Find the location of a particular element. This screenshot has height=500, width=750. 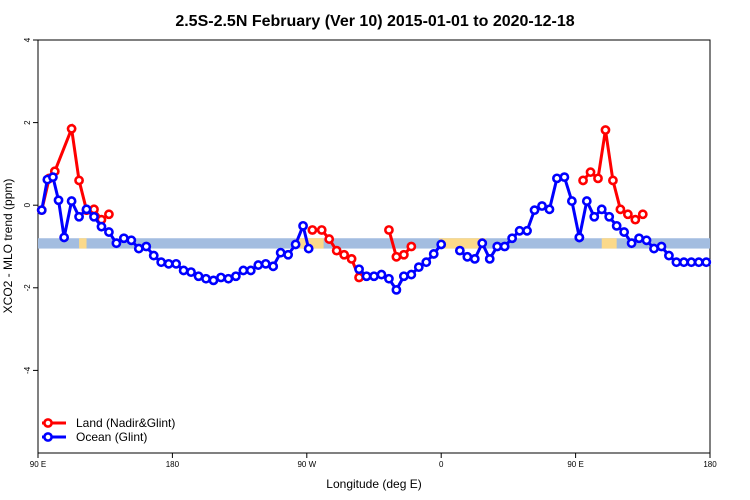

x-tick-label-2: 90 W is located at coordinates (306, 464).